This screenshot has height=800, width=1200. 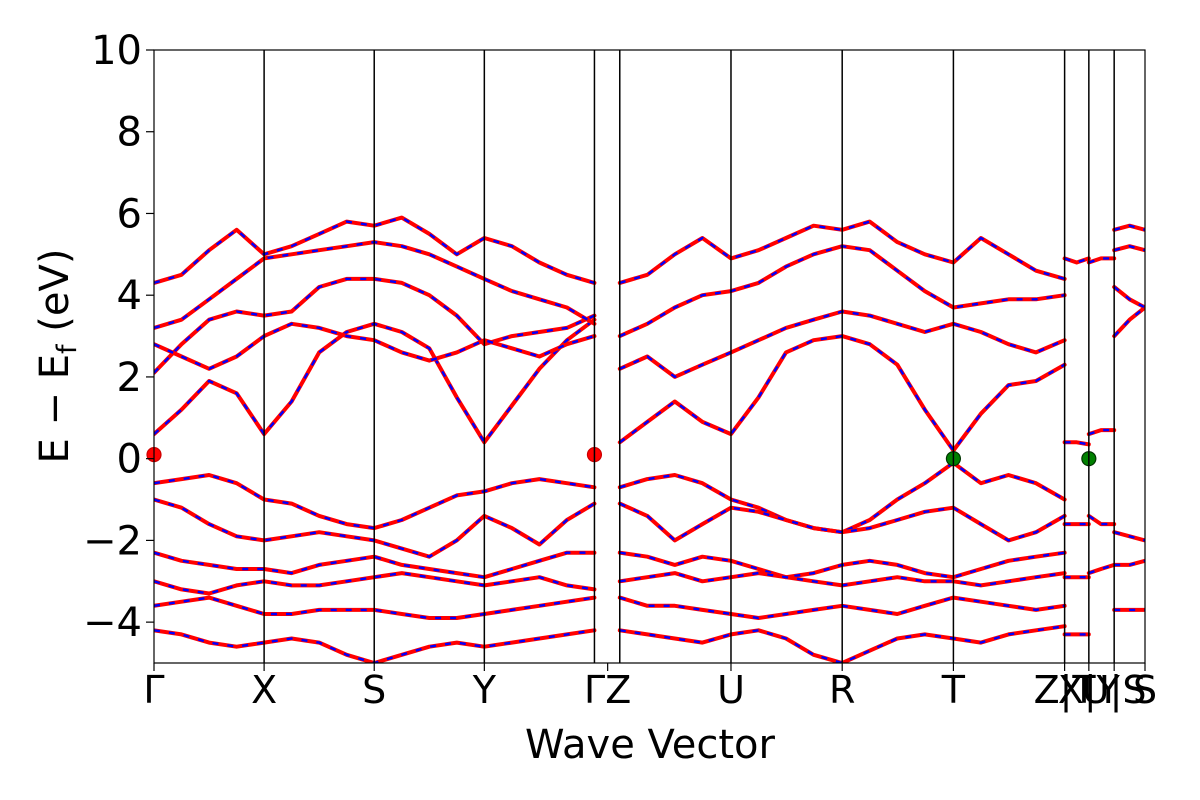 I want to click on x-tick-label-6: R, so click(x=842, y=690).